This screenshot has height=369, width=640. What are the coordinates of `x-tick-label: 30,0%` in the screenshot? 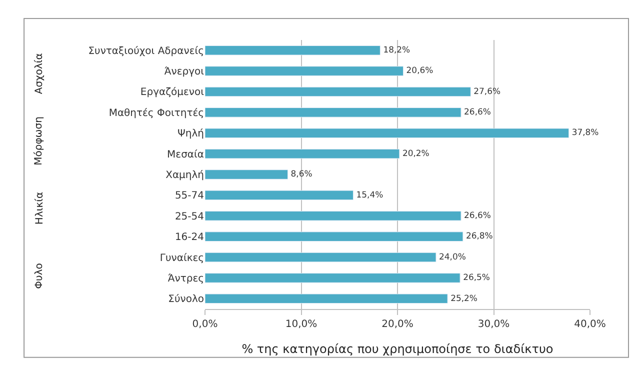 It's located at (494, 324).